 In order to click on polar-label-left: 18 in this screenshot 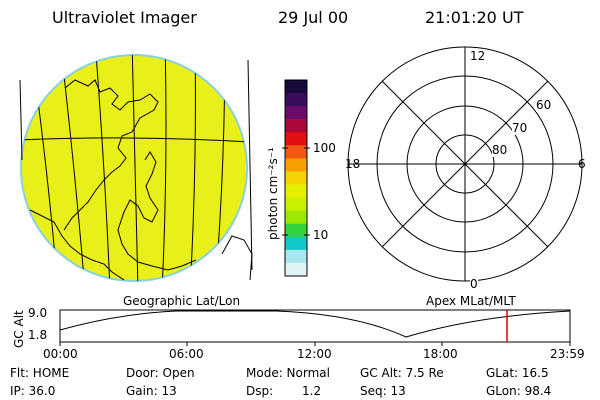, I will do `click(353, 164)`.